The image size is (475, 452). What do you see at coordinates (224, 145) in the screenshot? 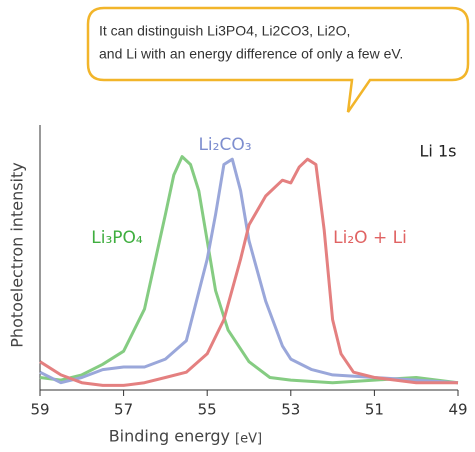
I see `series-label: Li₂CO₃` at bounding box center [224, 145].